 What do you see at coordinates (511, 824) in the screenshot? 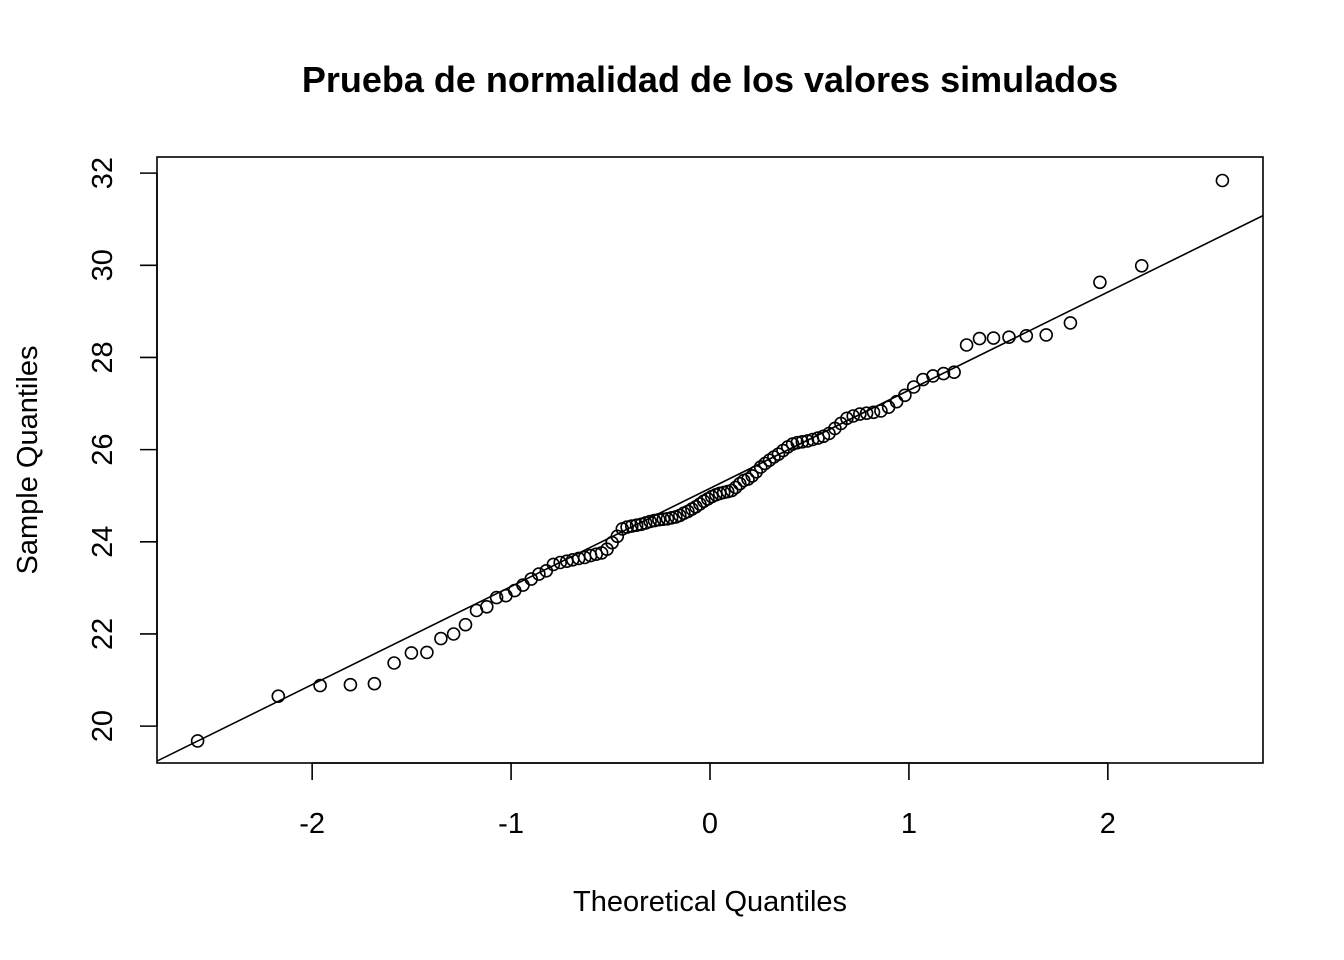
I see `x-tick-label: -1` at bounding box center [511, 824].